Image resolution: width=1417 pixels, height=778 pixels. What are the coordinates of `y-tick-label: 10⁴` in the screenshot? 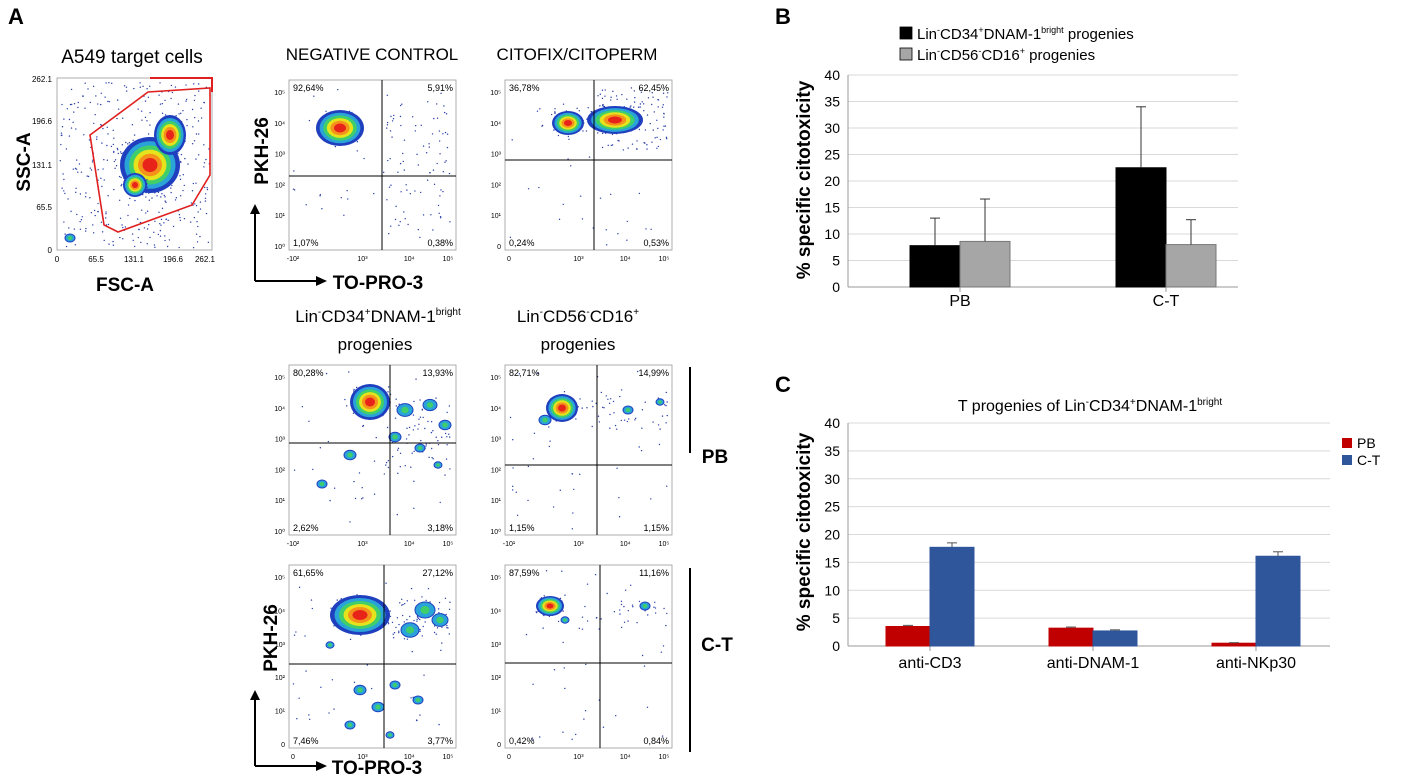 It's located at (279, 124).